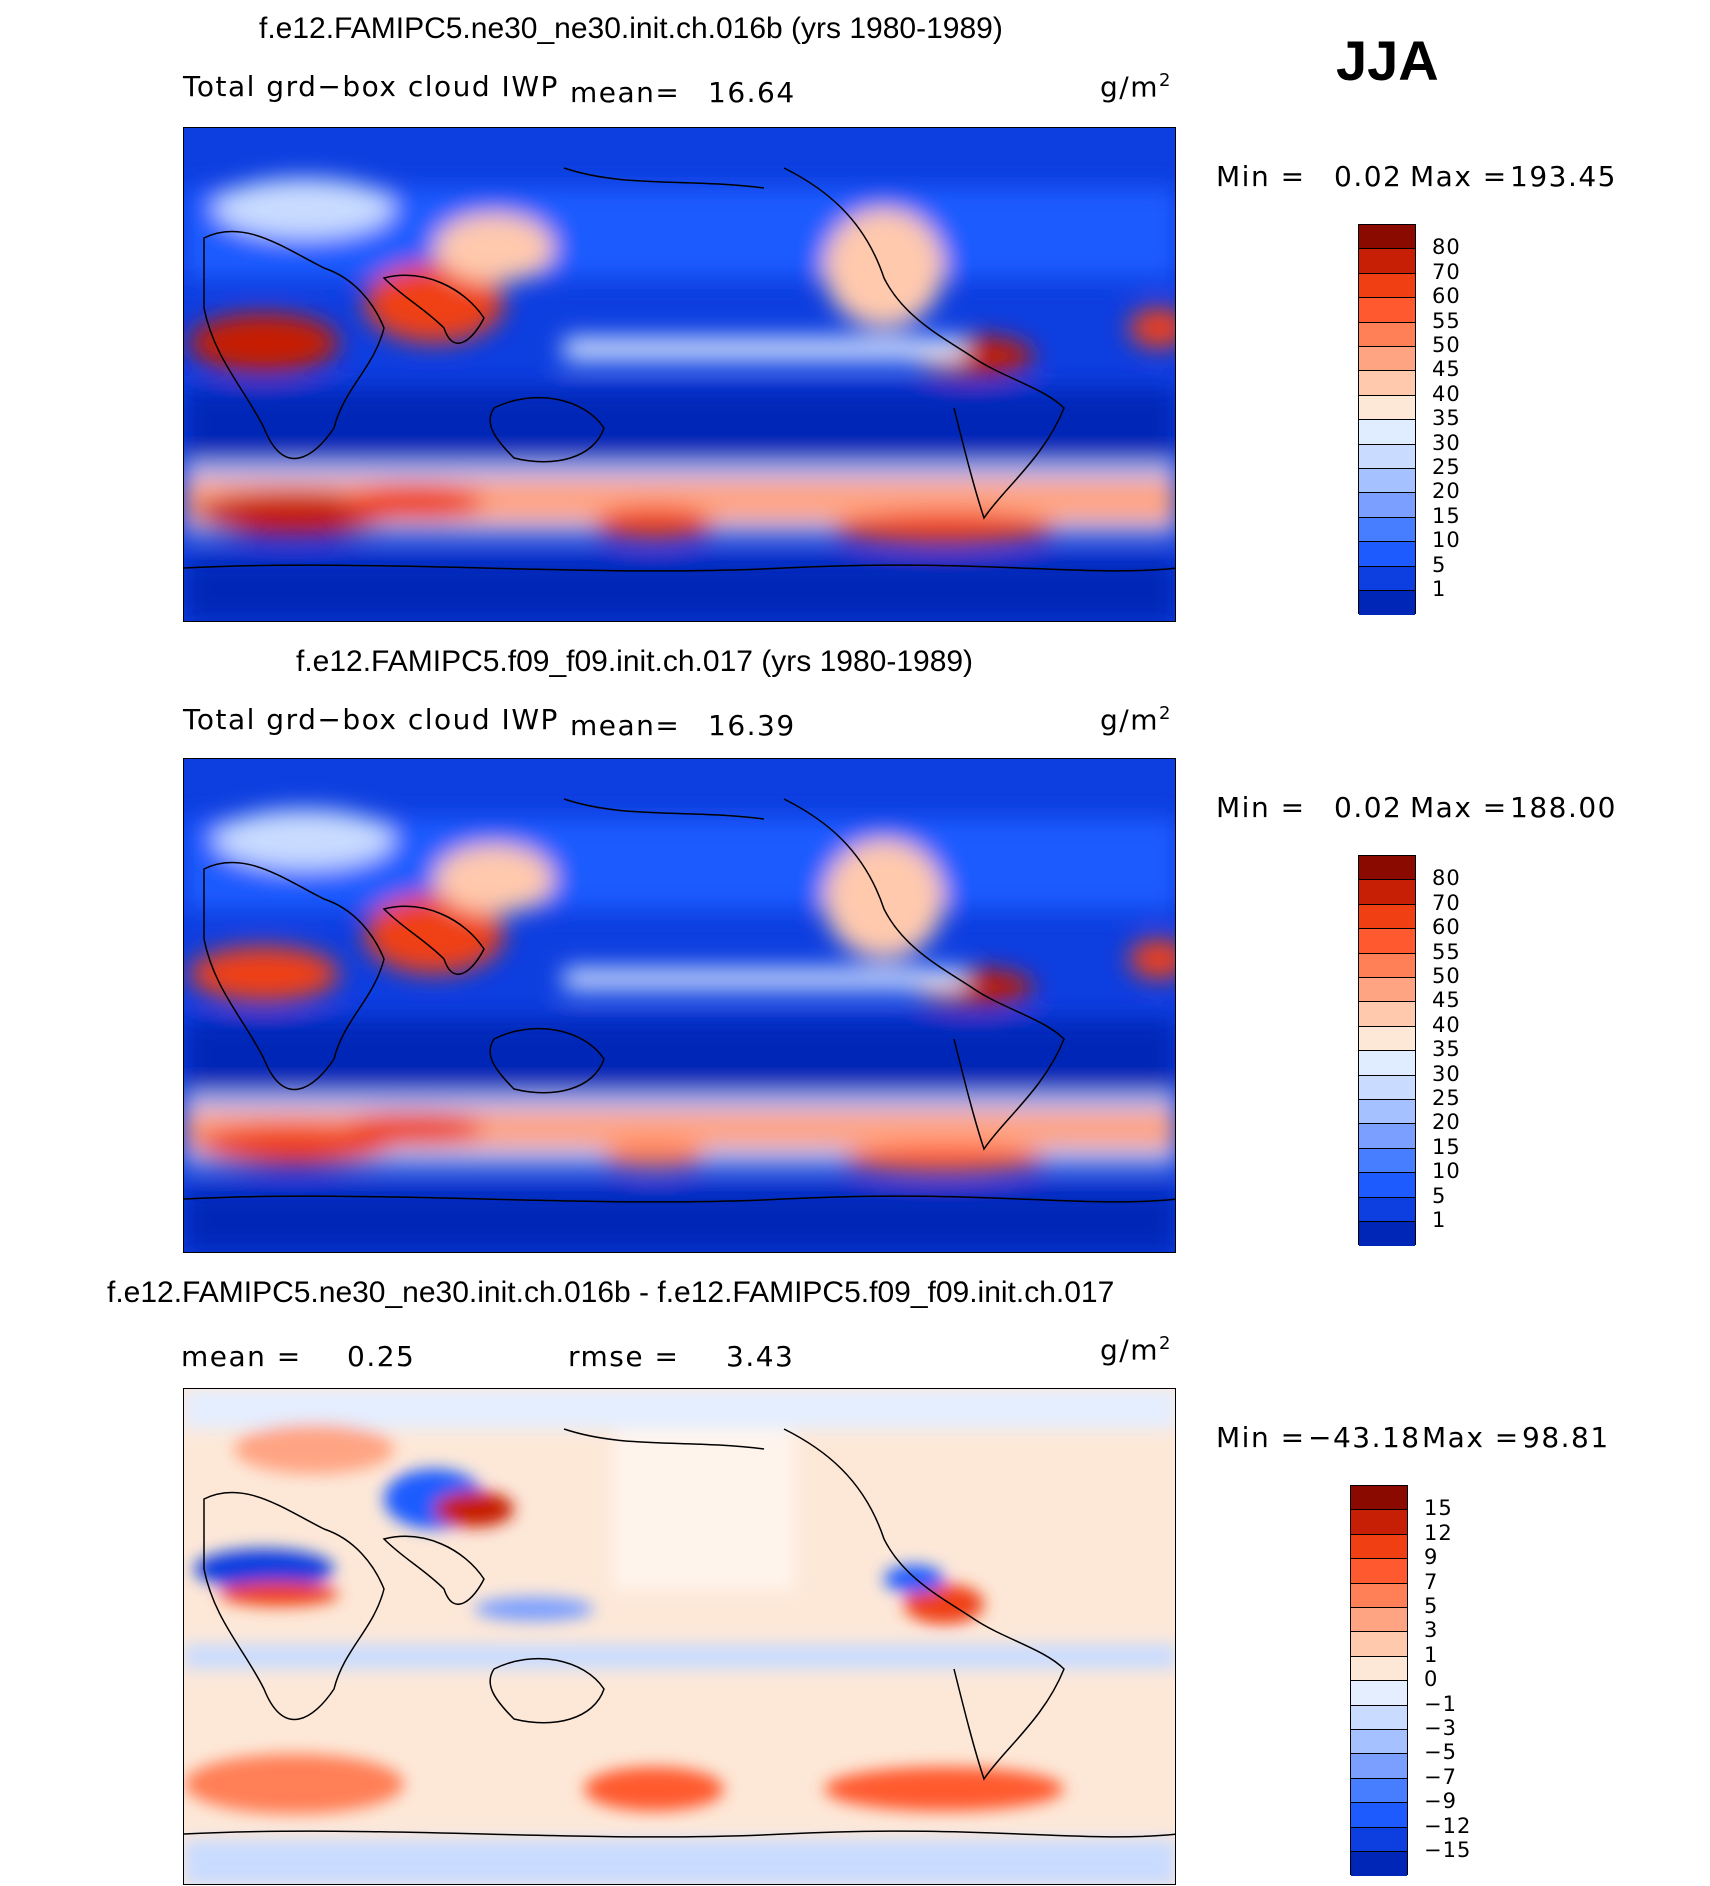  Describe the element at coordinates (294, 513) in the screenshot. I see `panel1-storm-core-a` at that location.